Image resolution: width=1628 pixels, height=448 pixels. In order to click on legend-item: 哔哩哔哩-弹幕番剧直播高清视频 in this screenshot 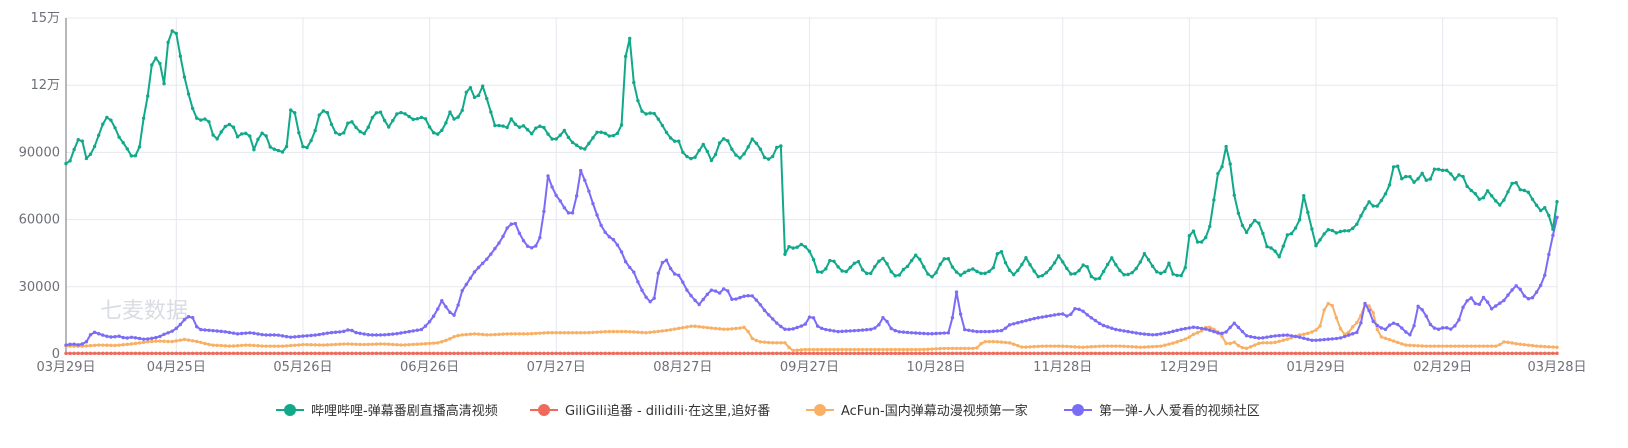, I will do `click(387, 411)`.